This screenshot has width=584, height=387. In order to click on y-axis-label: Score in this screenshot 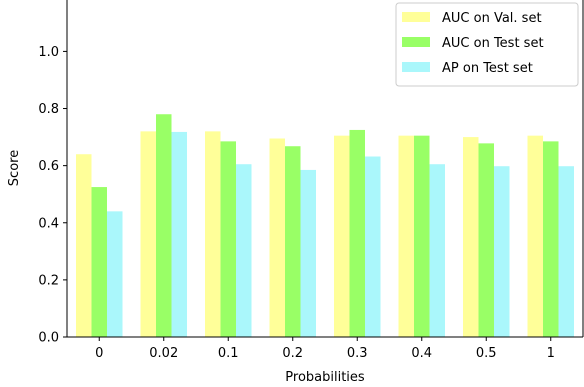, I will do `click(14, 168)`.